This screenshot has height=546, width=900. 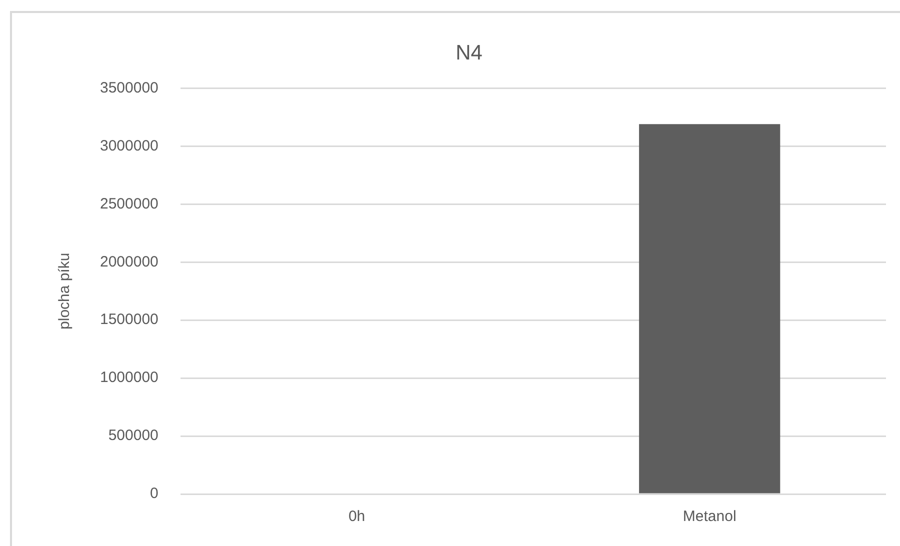 I want to click on chart-title: N4, so click(x=469, y=52).